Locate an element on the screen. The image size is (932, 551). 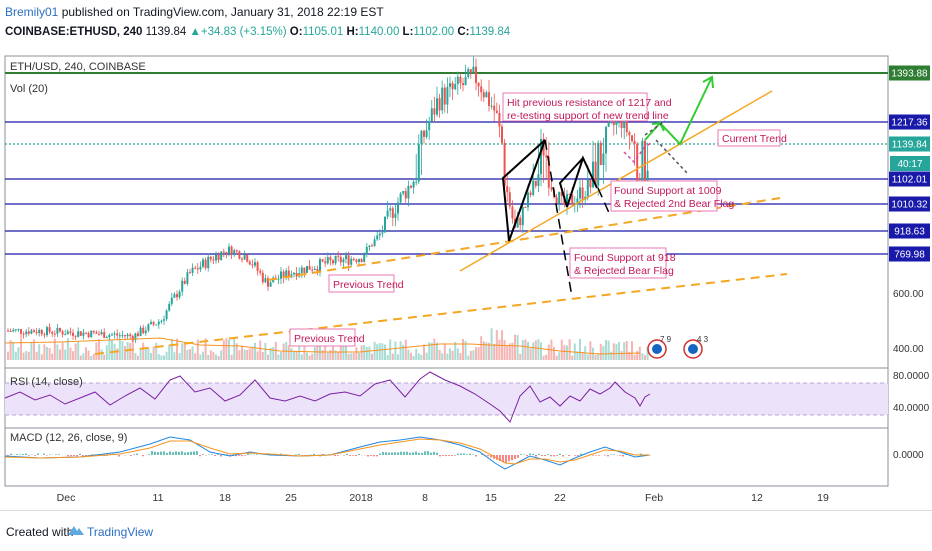
annotation-resistance-line1: Hit previous resistance of 1217 and is located at coordinates (589, 103).